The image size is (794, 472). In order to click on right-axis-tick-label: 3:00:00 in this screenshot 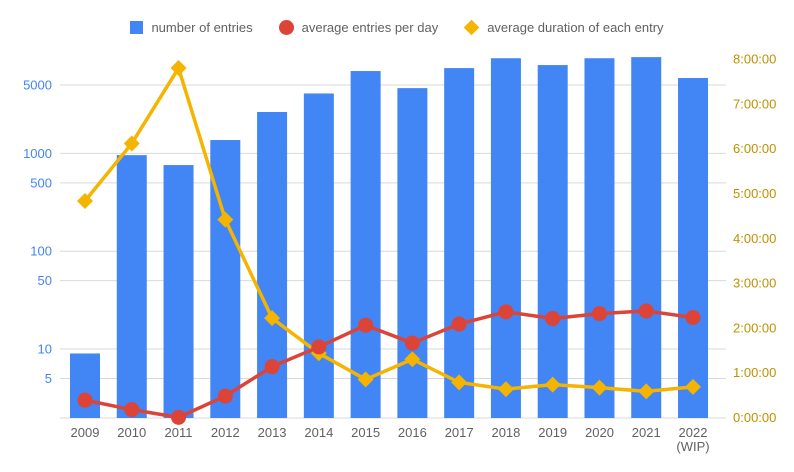, I will do `click(754, 283)`.